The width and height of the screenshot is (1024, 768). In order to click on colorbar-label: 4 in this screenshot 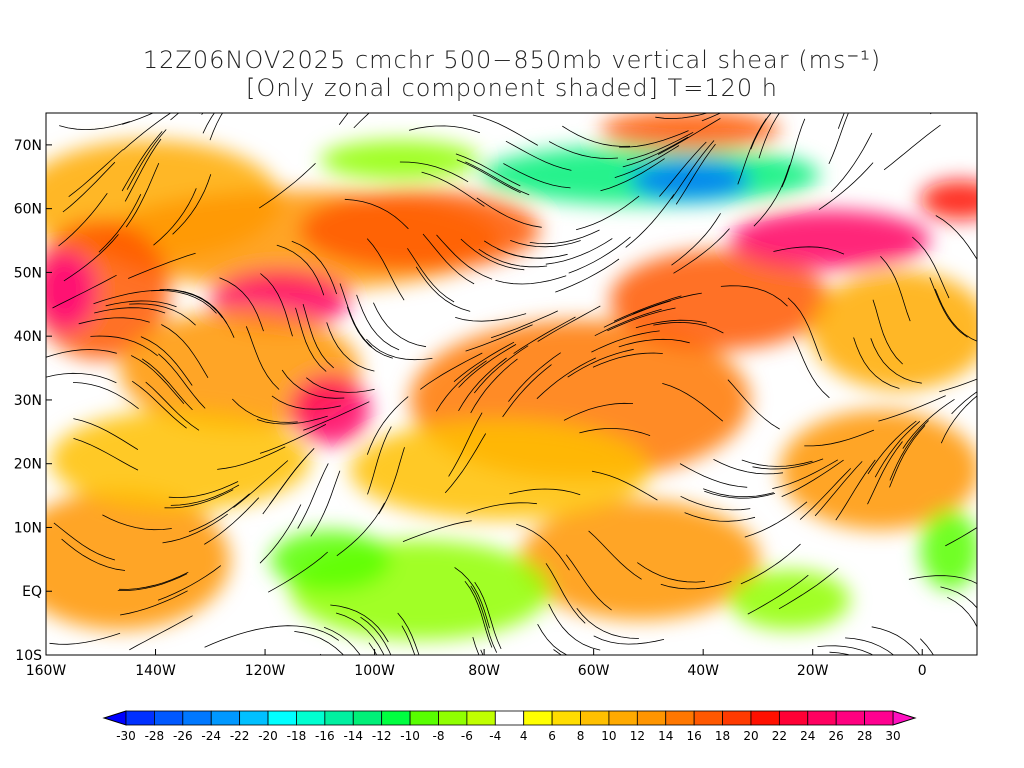, I will do `click(524, 736)`.